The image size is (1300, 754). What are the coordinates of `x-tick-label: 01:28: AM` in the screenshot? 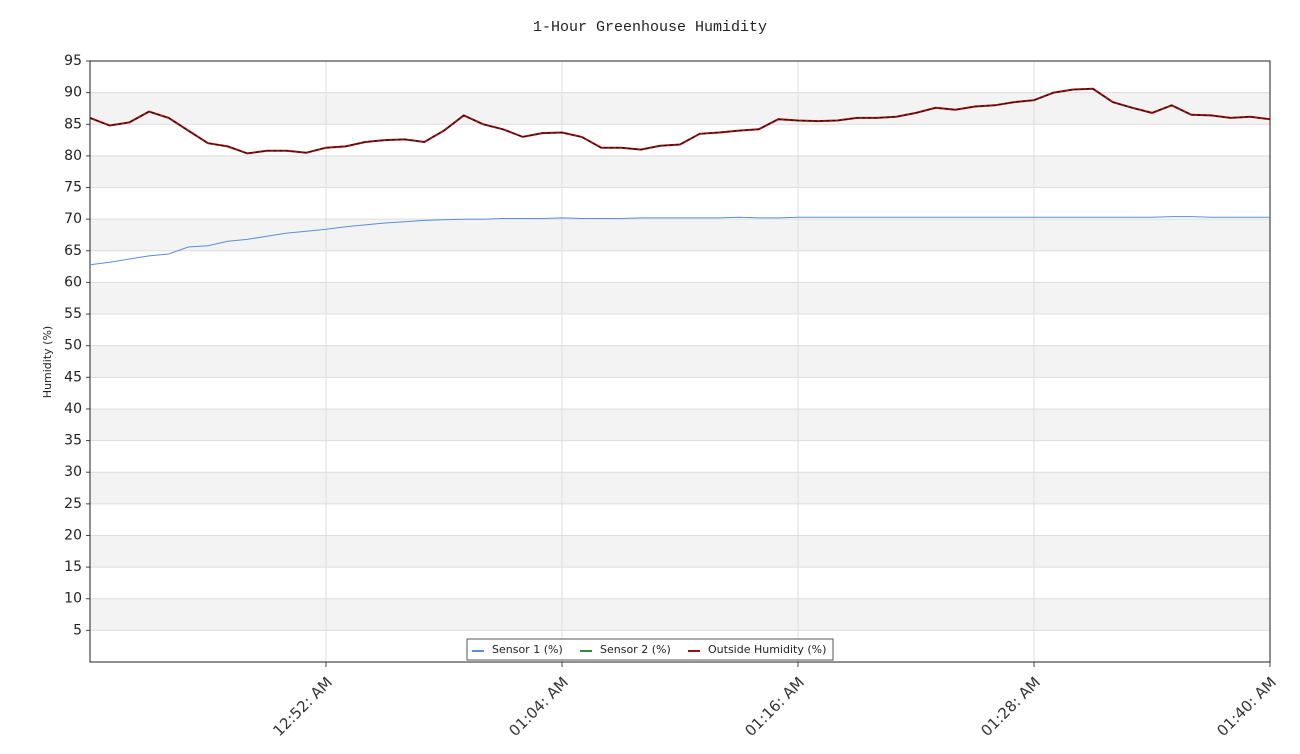 It's located at (1010, 706).